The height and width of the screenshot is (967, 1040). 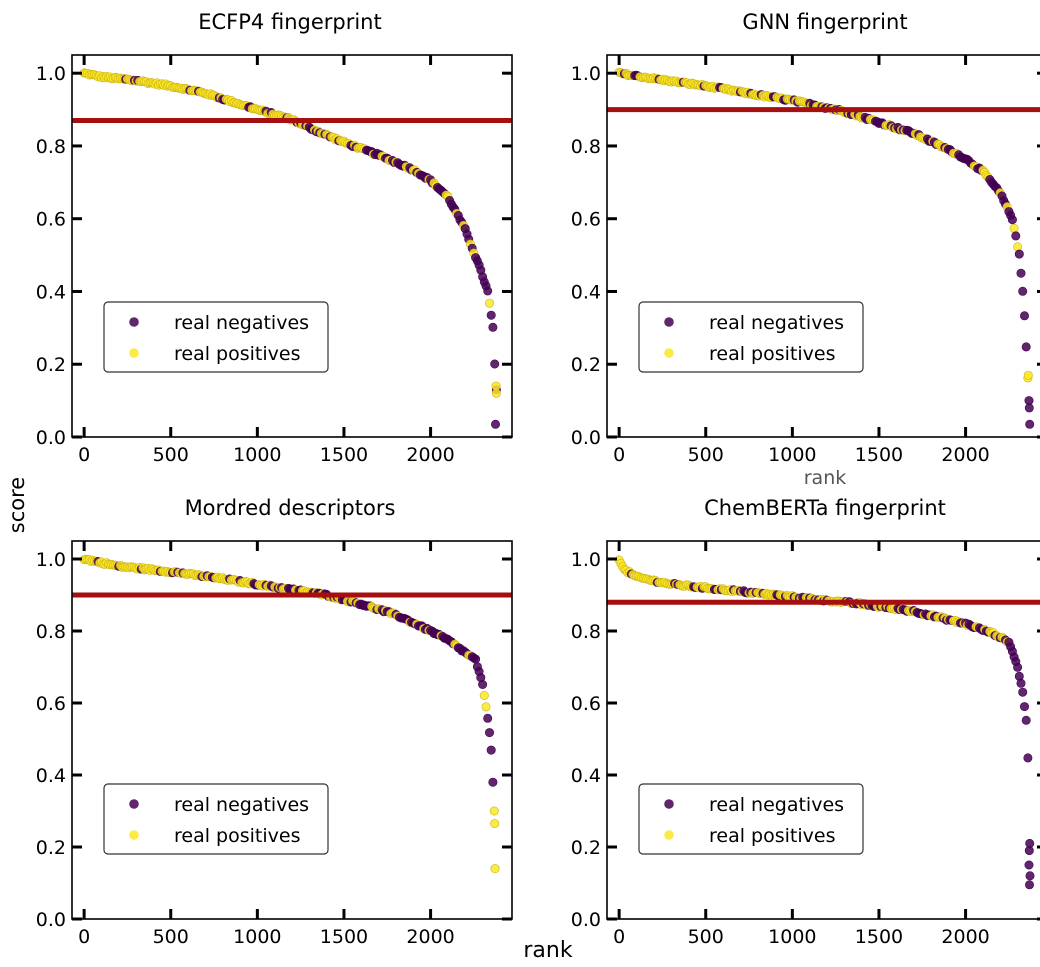 What do you see at coordinates (290, 508) in the screenshot?
I see `panel-title: Mordred descriptors` at bounding box center [290, 508].